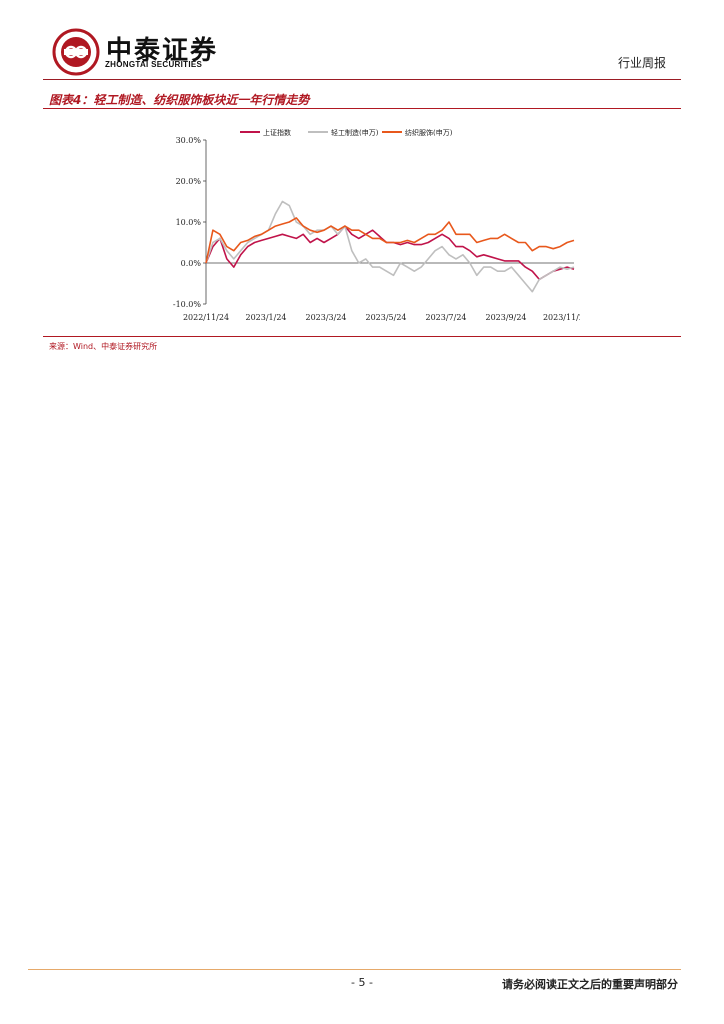  I want to click on x-tick-label: 2023/5/24, so click(385, 317).